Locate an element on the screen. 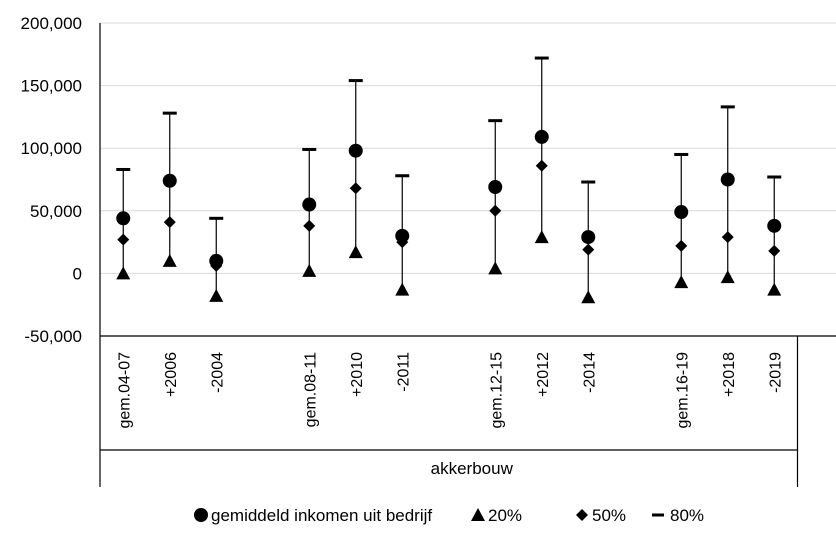  x-tick-label: gem.08-11 is located at coordinates (310, 389).